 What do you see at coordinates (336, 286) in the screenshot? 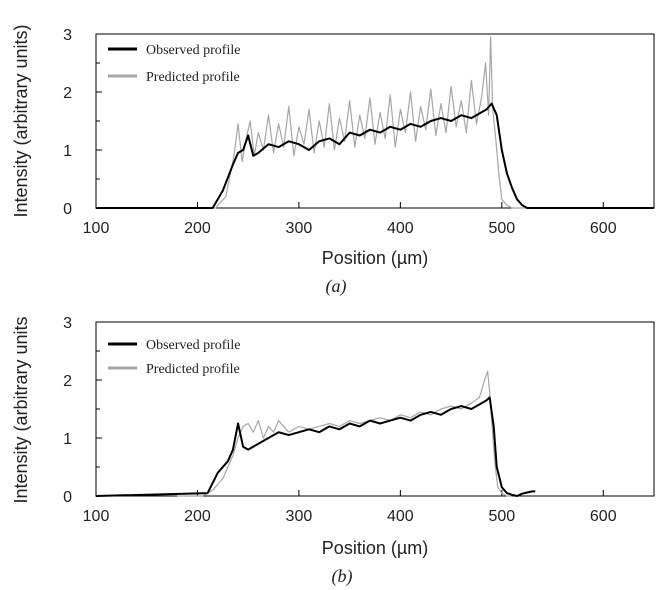
I see `panel-a-label: (a)` at bounding box center [336, 286].